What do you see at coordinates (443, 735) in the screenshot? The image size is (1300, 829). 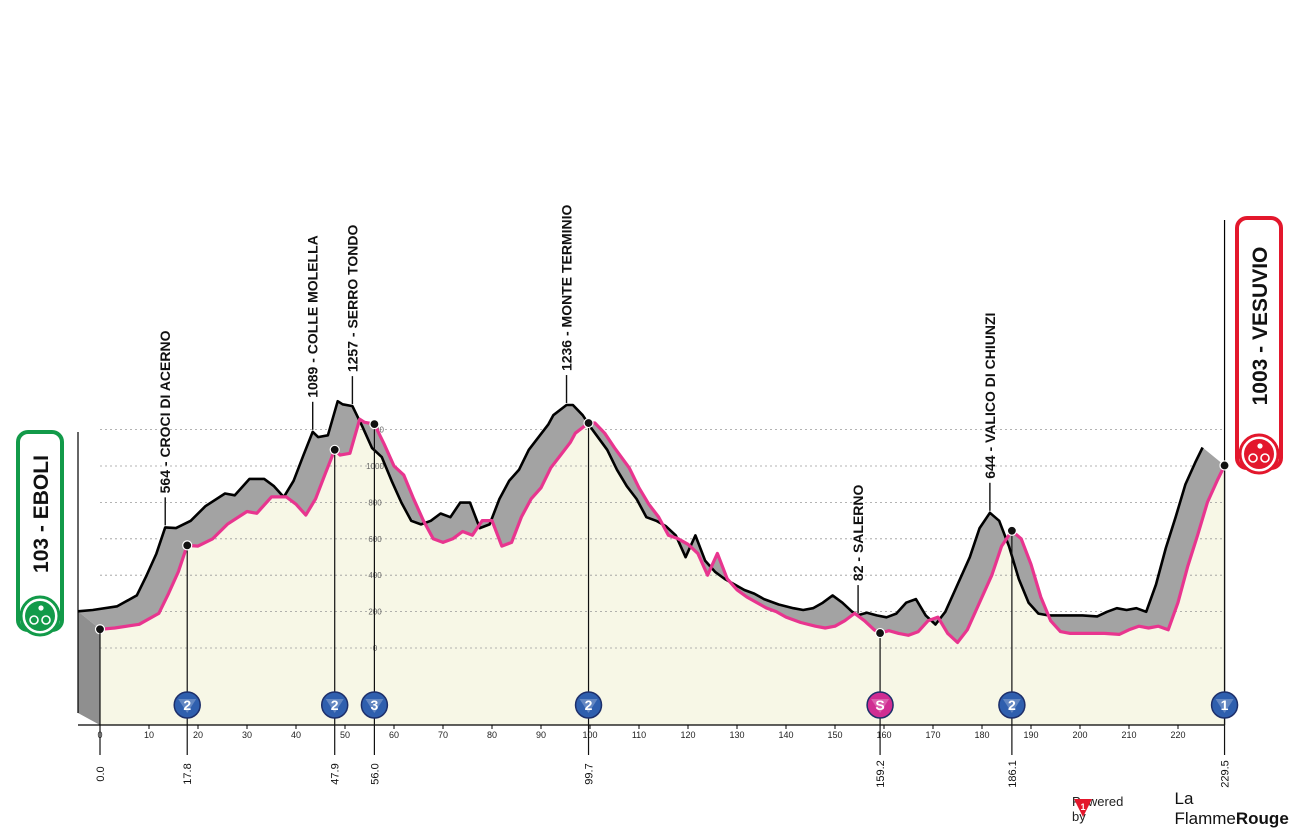 I see `x-tick-label: 70` at bounding box center [443, 735].